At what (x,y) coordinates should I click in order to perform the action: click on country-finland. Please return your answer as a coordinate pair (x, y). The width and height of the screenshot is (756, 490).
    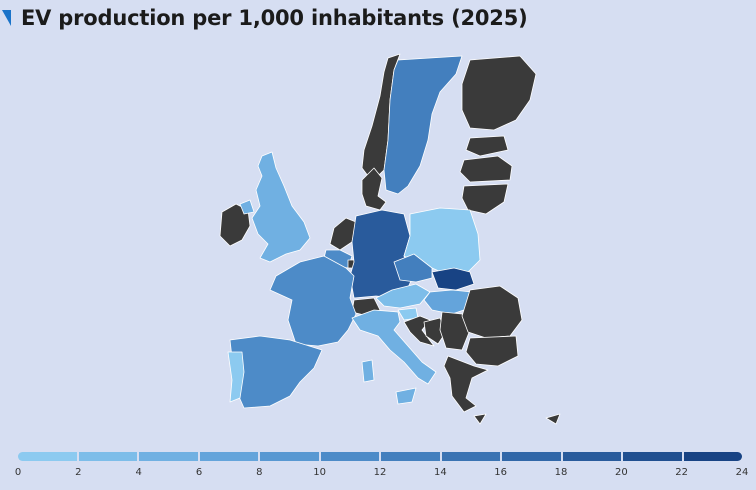
    Looking at the image, I should click on (499, 93).